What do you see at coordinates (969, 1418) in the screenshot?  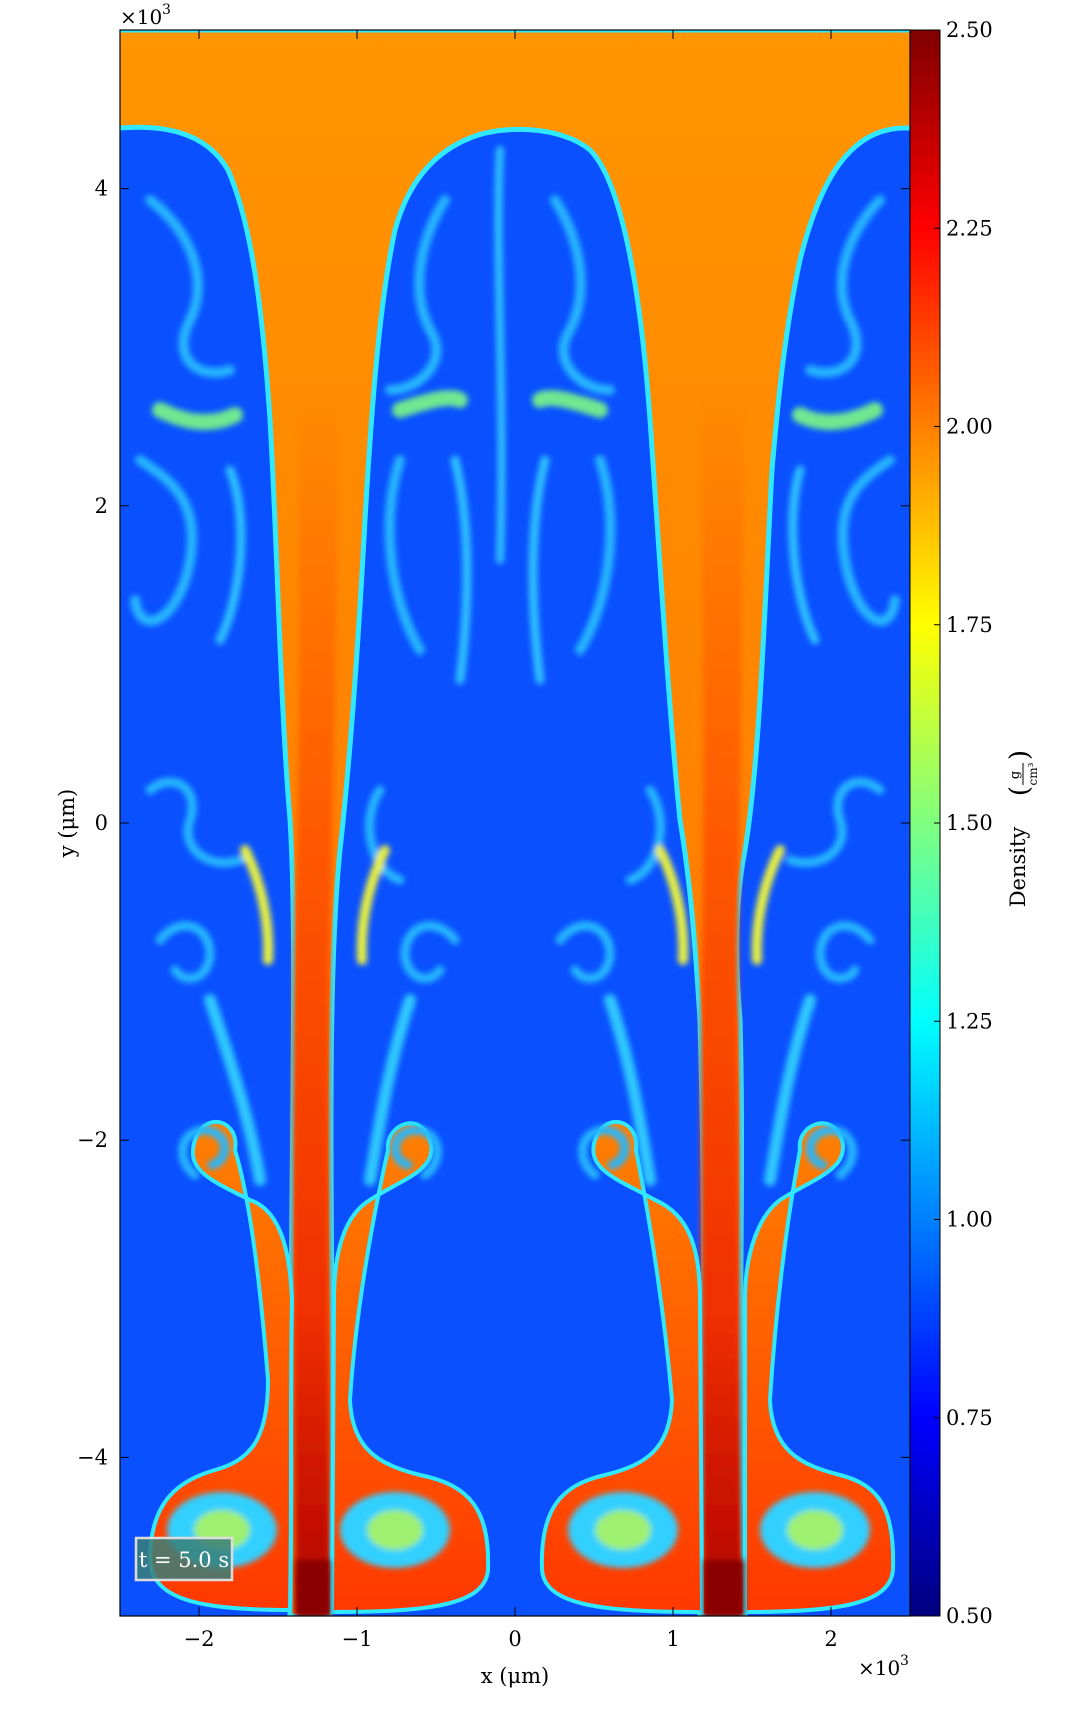 I see `colorbar-tick-label: 0.75` at bounding box center [969, 1418].